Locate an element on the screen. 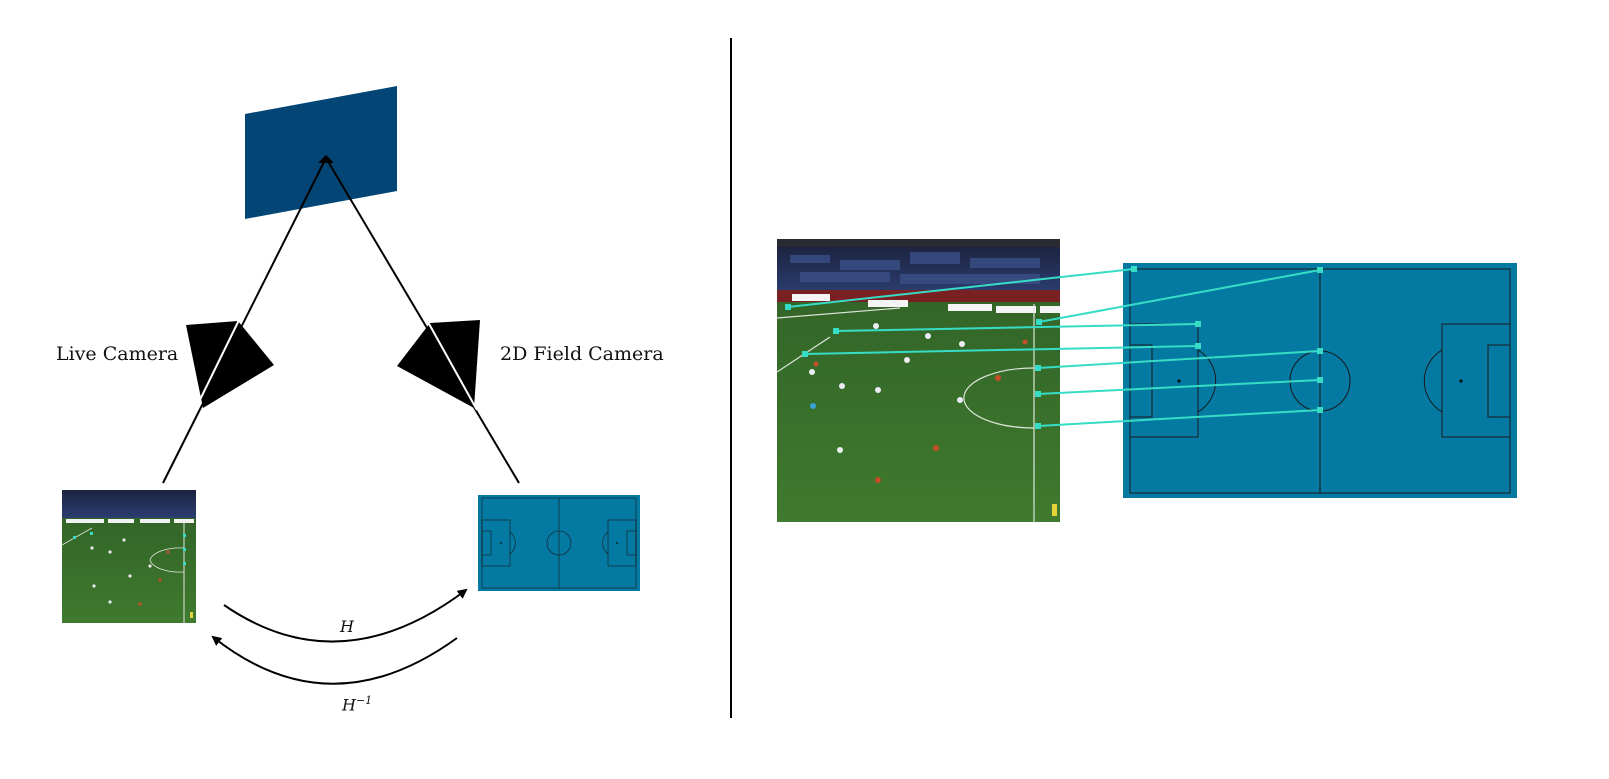 This screenshot has height=779, width=1609. live-camera-ray is located at coordinates (244, 320).